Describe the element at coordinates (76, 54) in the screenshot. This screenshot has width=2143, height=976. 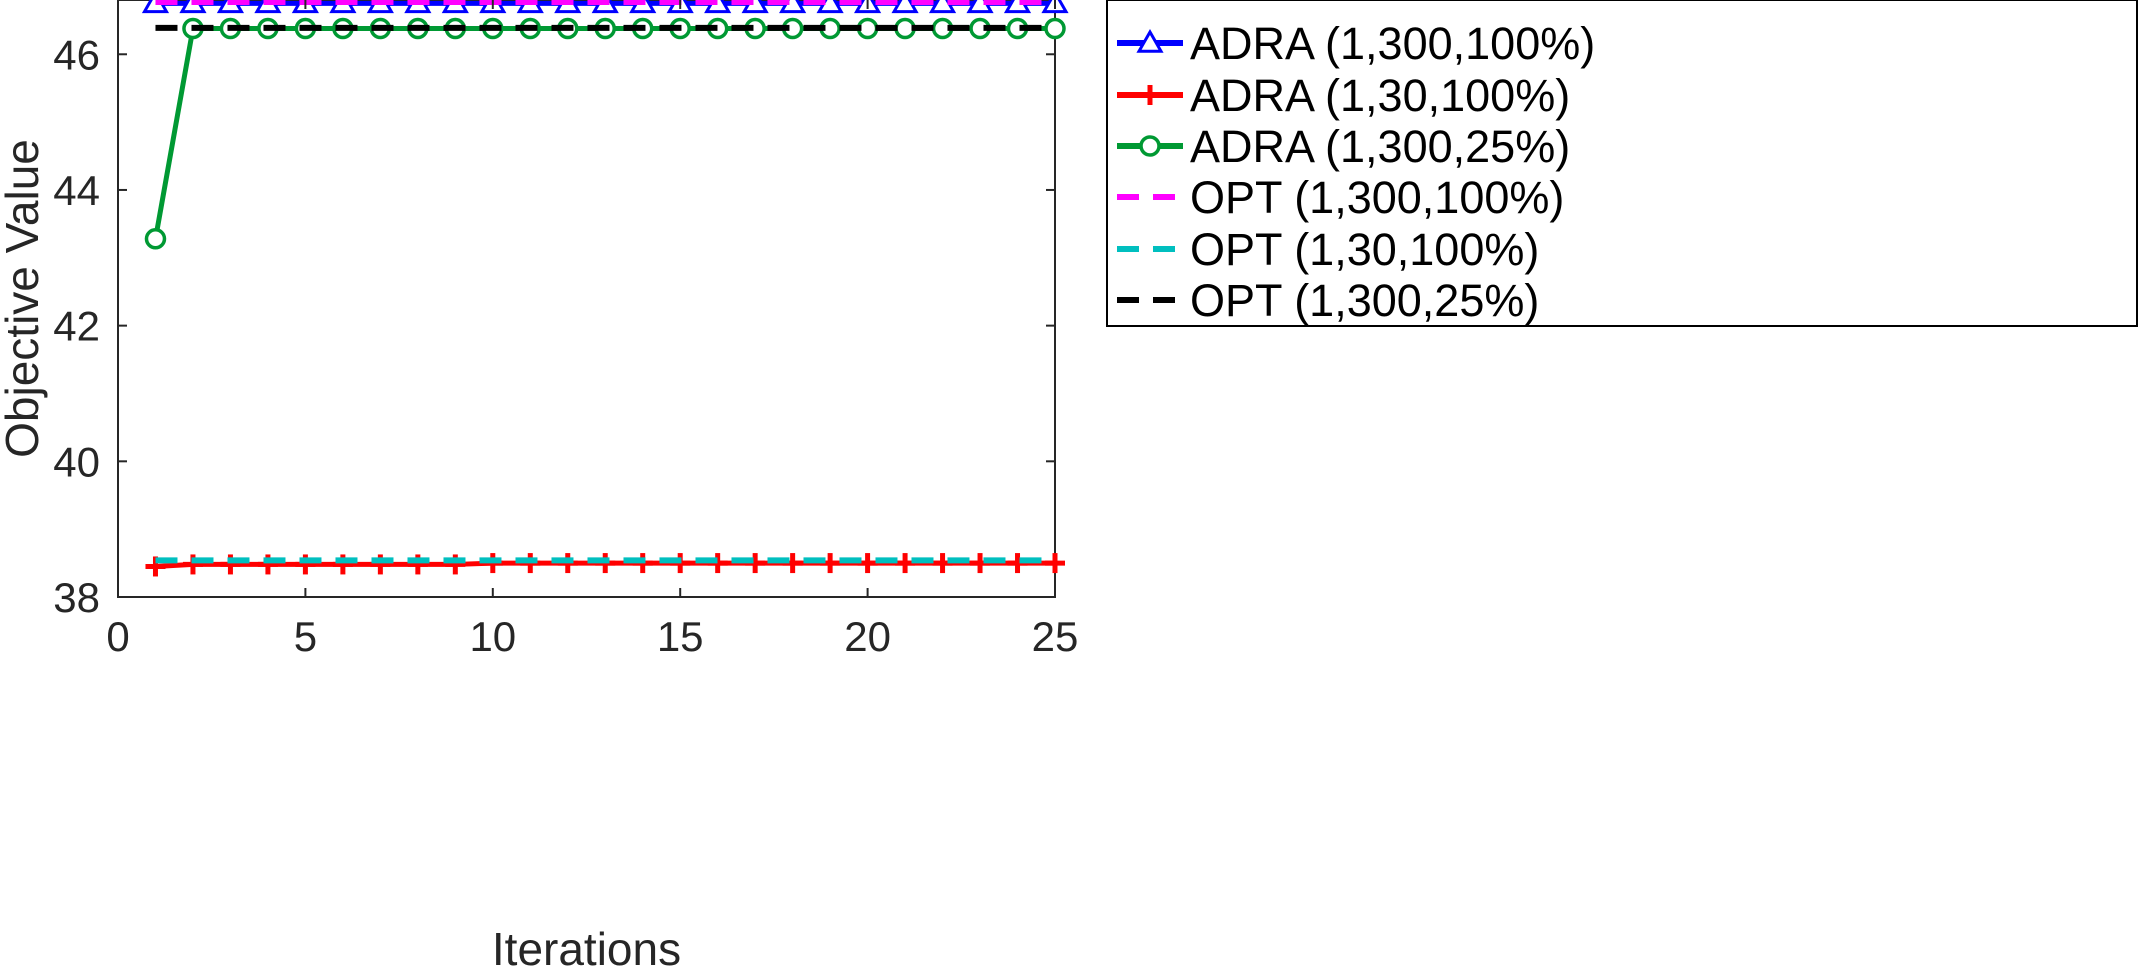
I see `y-tick-label: 46` at that location.